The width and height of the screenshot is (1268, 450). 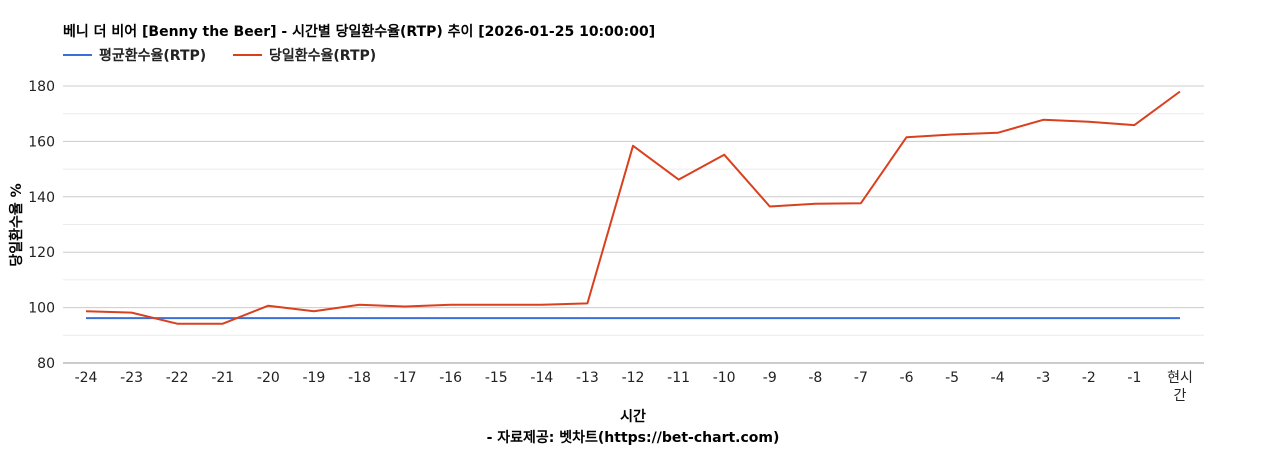 I want to click on y-tick-label: 160, so click(x=41, y=142).